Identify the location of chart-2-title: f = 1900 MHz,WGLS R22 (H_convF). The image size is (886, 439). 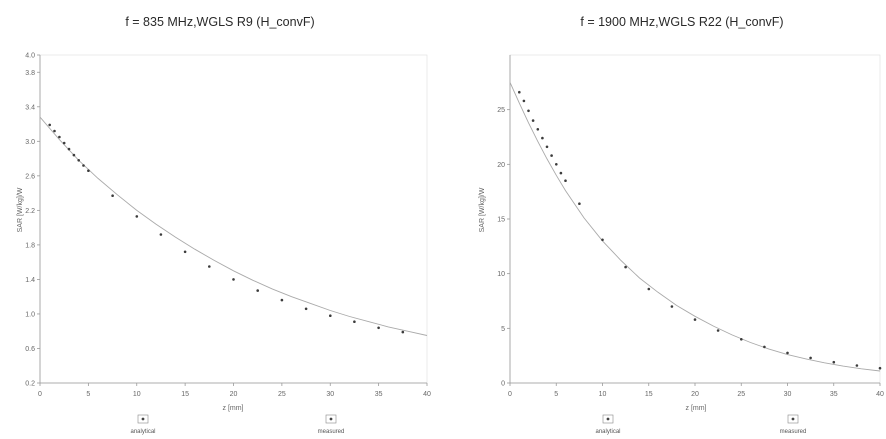
(681, 22).